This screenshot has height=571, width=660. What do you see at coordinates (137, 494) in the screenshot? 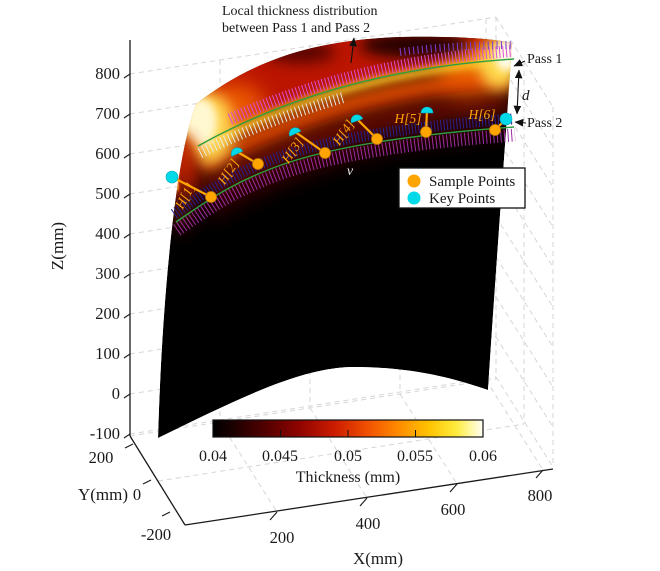
I see `y-tick: 0` at bounding box center [137, 494].